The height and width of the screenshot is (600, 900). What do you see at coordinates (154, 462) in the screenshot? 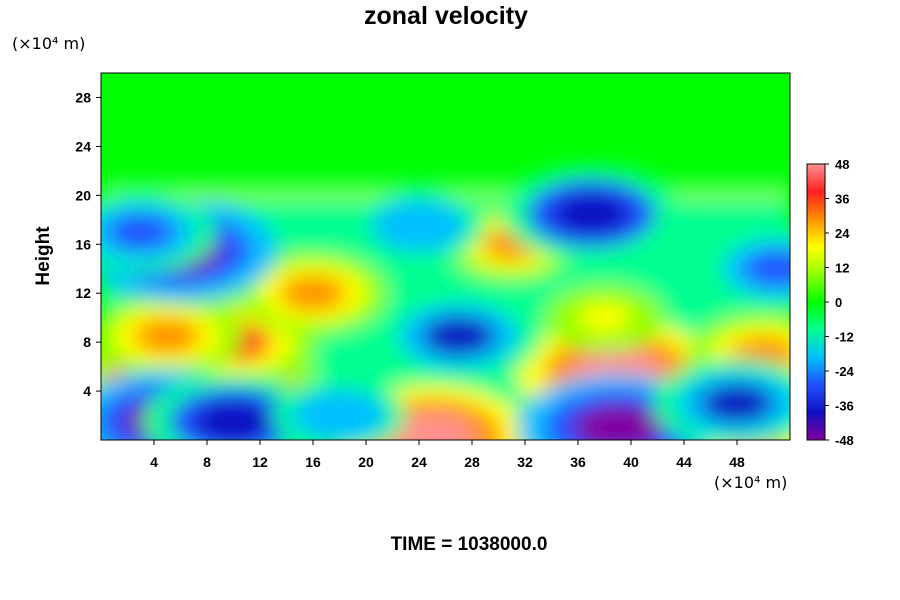
I see `x-tick-label: 4` at bounding box center [154, 462].